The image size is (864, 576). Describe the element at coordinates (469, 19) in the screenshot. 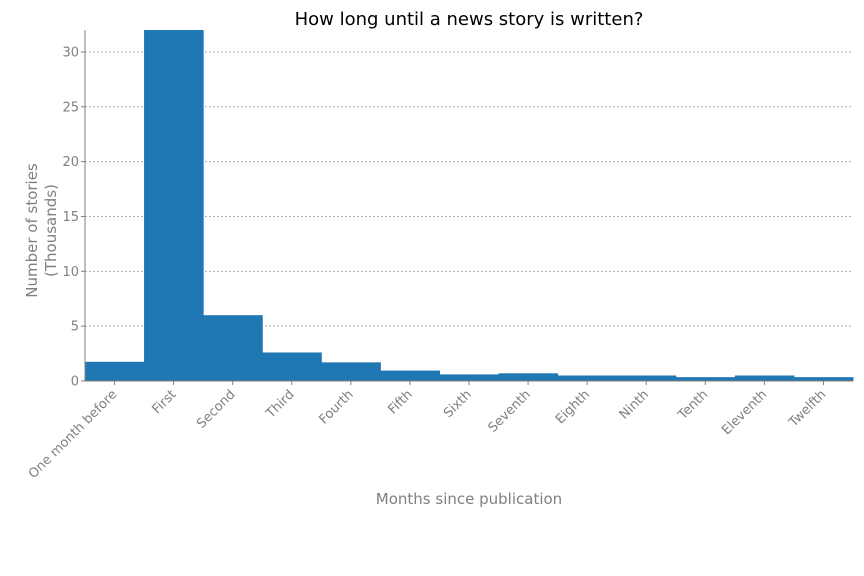

I see `chart-title: How long until a news story is written?` at that location.